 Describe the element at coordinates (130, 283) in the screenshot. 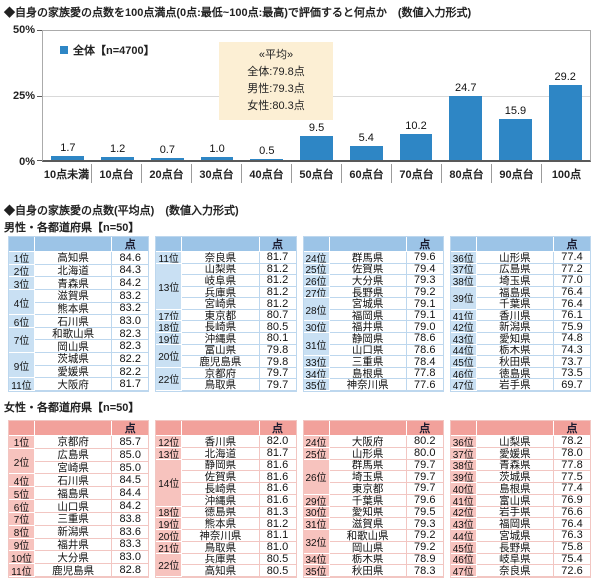

I see `score-cell: 84.2` at that location.